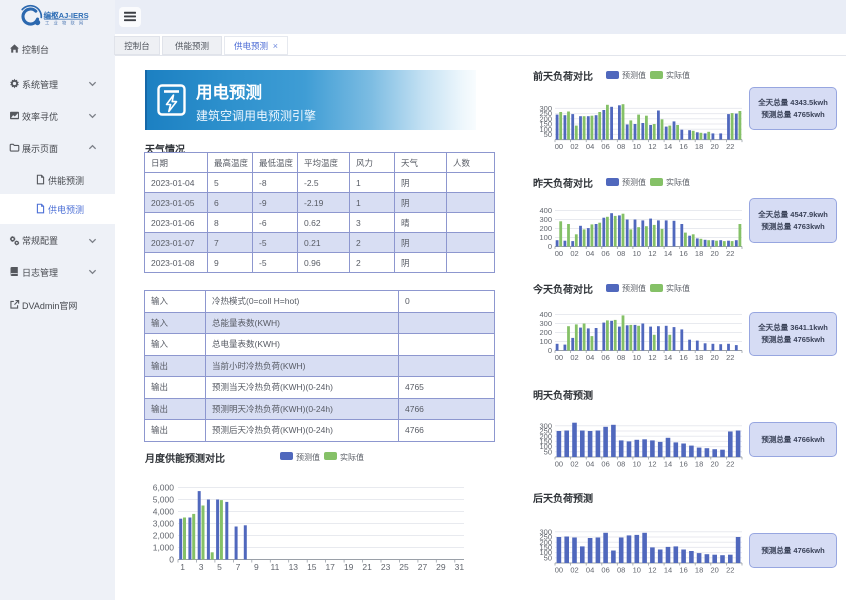 This screenshot has height=600, width=846. Describe the element at coordinates (590, 570) in the screenshot. I see `svg-text: 04` at that location.